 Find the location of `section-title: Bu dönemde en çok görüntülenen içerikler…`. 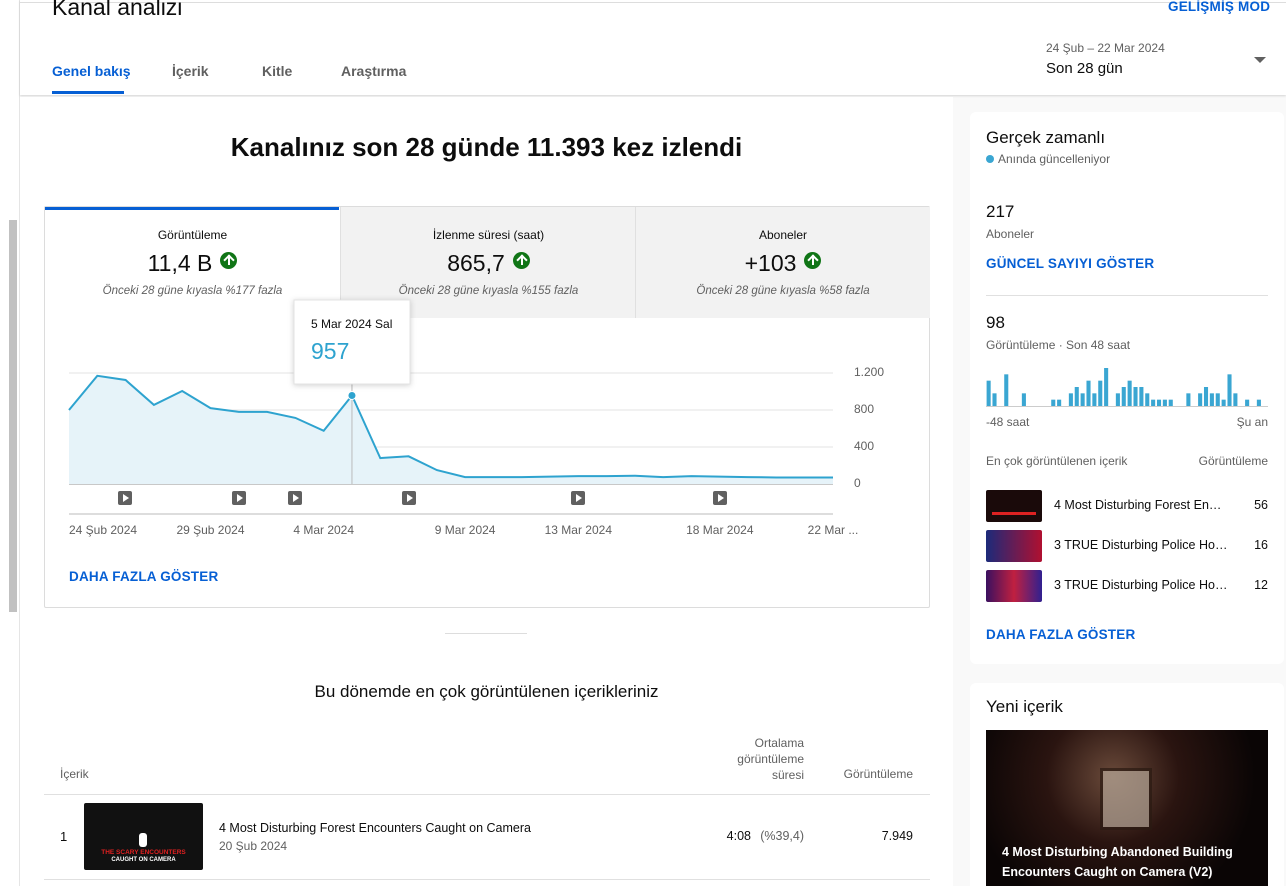

section-title: Bu dönemde en çok görüntülenen içerikler… is located at coordinates (486, 691).